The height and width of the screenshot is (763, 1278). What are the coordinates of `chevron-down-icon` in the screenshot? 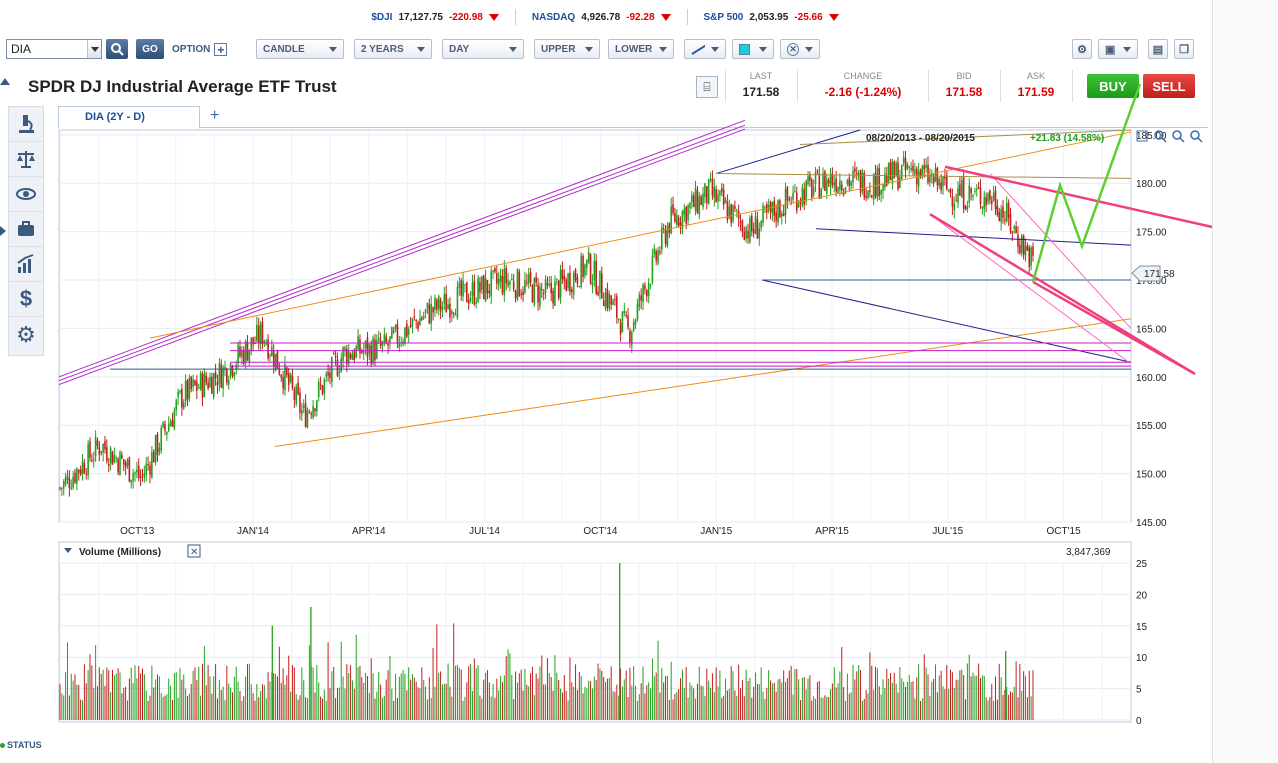 It's located at (513, 49).